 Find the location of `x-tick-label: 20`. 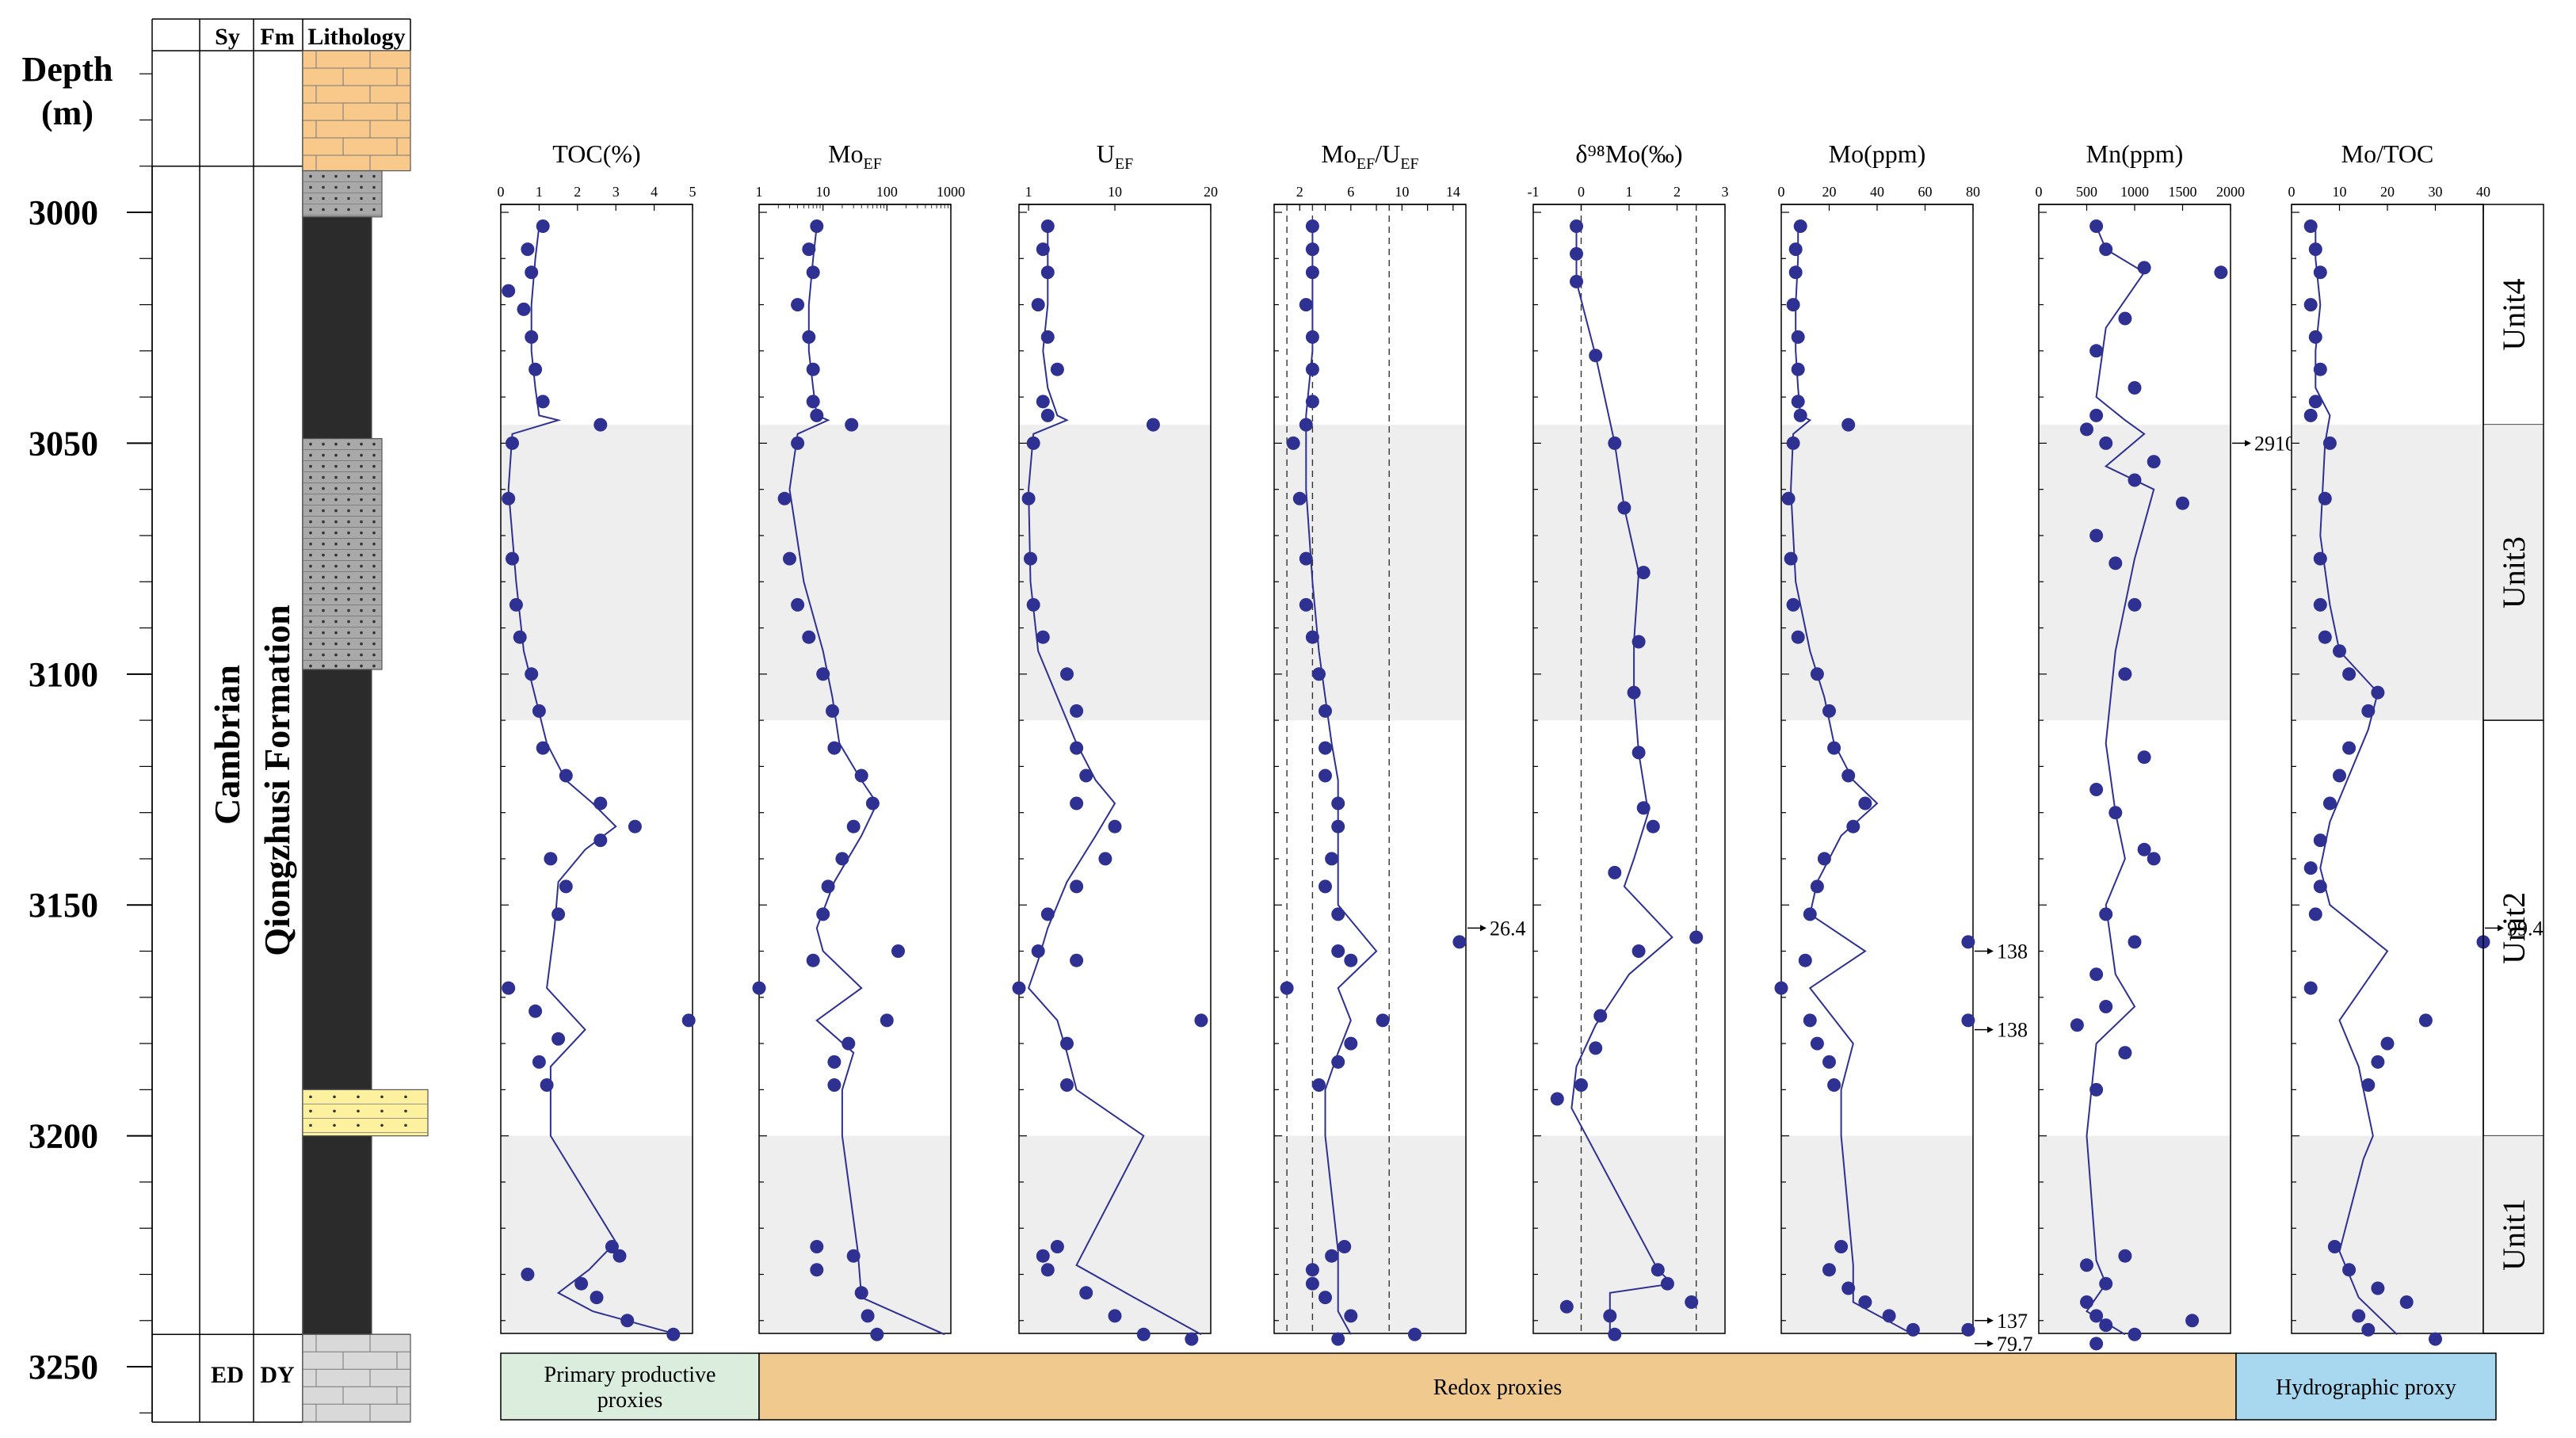

x-tick-label: 20 is located at coordinates (1829, 192).